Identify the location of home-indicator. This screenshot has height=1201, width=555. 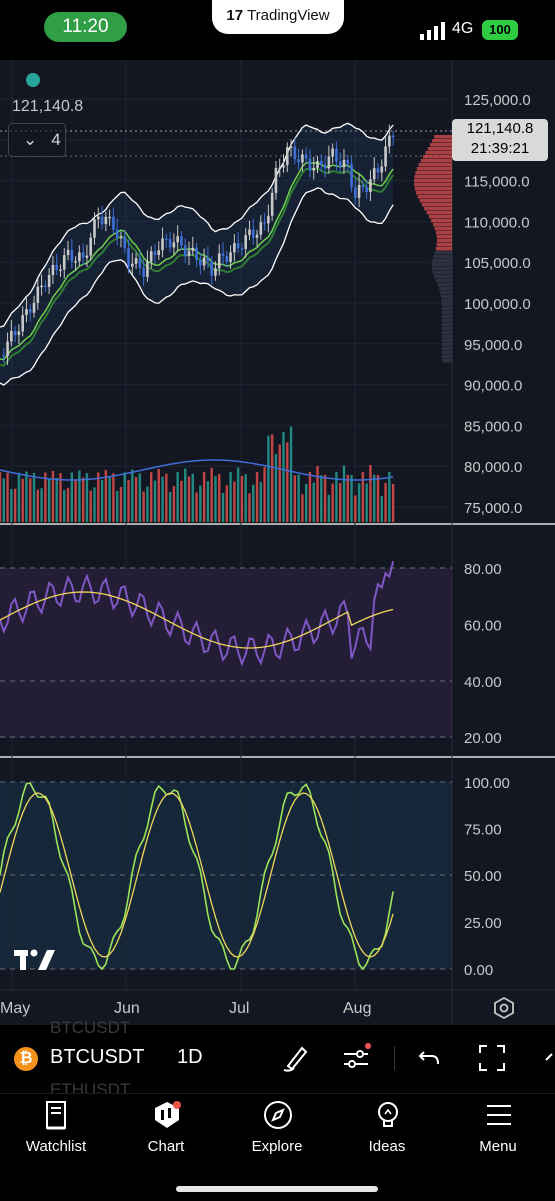
(277, 1189).